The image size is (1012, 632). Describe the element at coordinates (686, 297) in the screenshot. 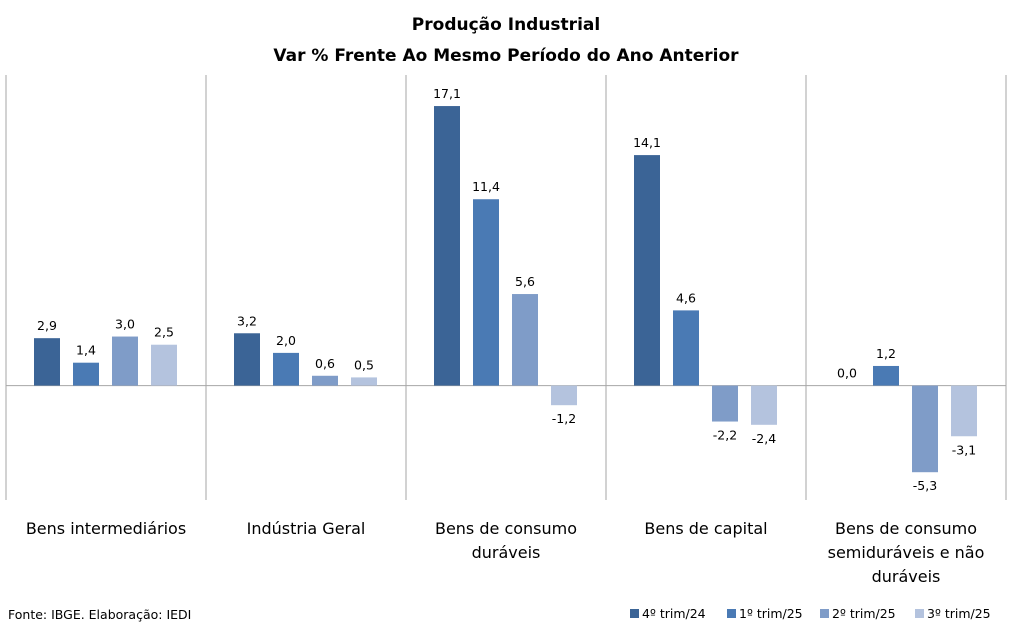

I see `data-label: 4,6` at that location.